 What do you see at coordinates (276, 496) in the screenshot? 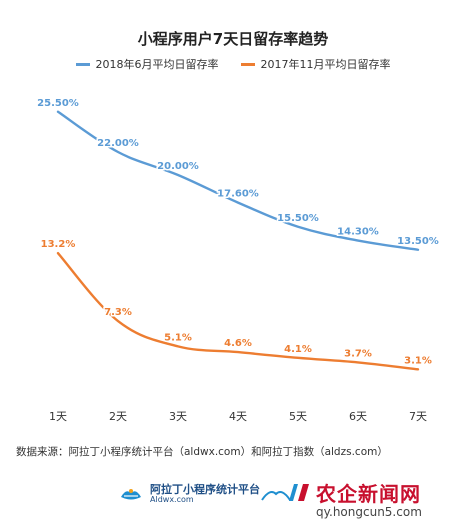
I see `partner-logo-icon` at bounding box center [276, 496].